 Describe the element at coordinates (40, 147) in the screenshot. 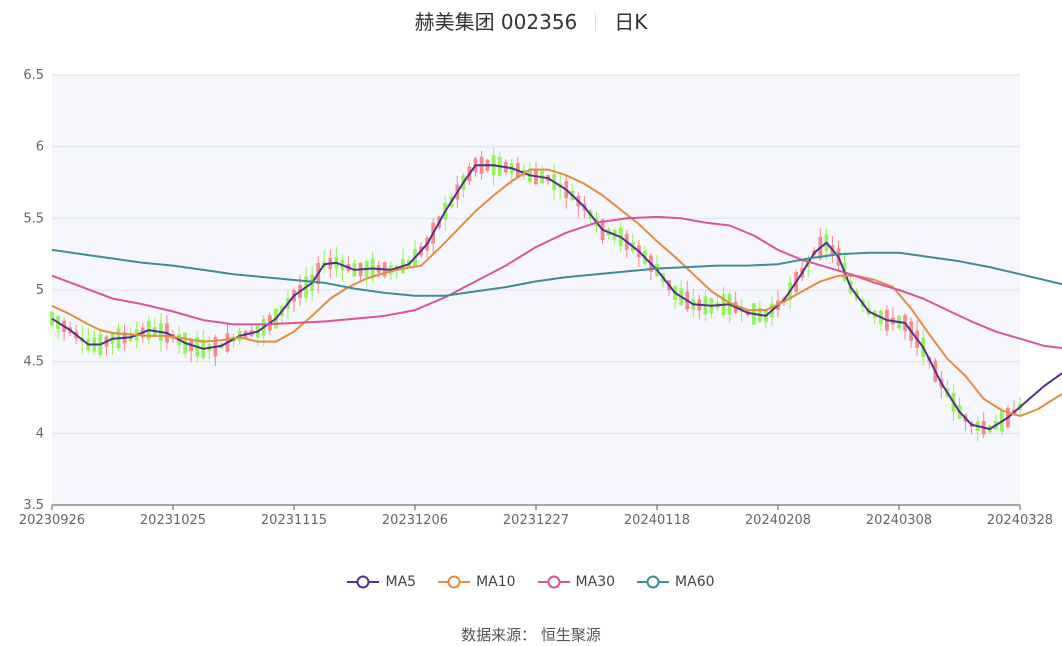

I see `y-tick-label: 6` at that location.